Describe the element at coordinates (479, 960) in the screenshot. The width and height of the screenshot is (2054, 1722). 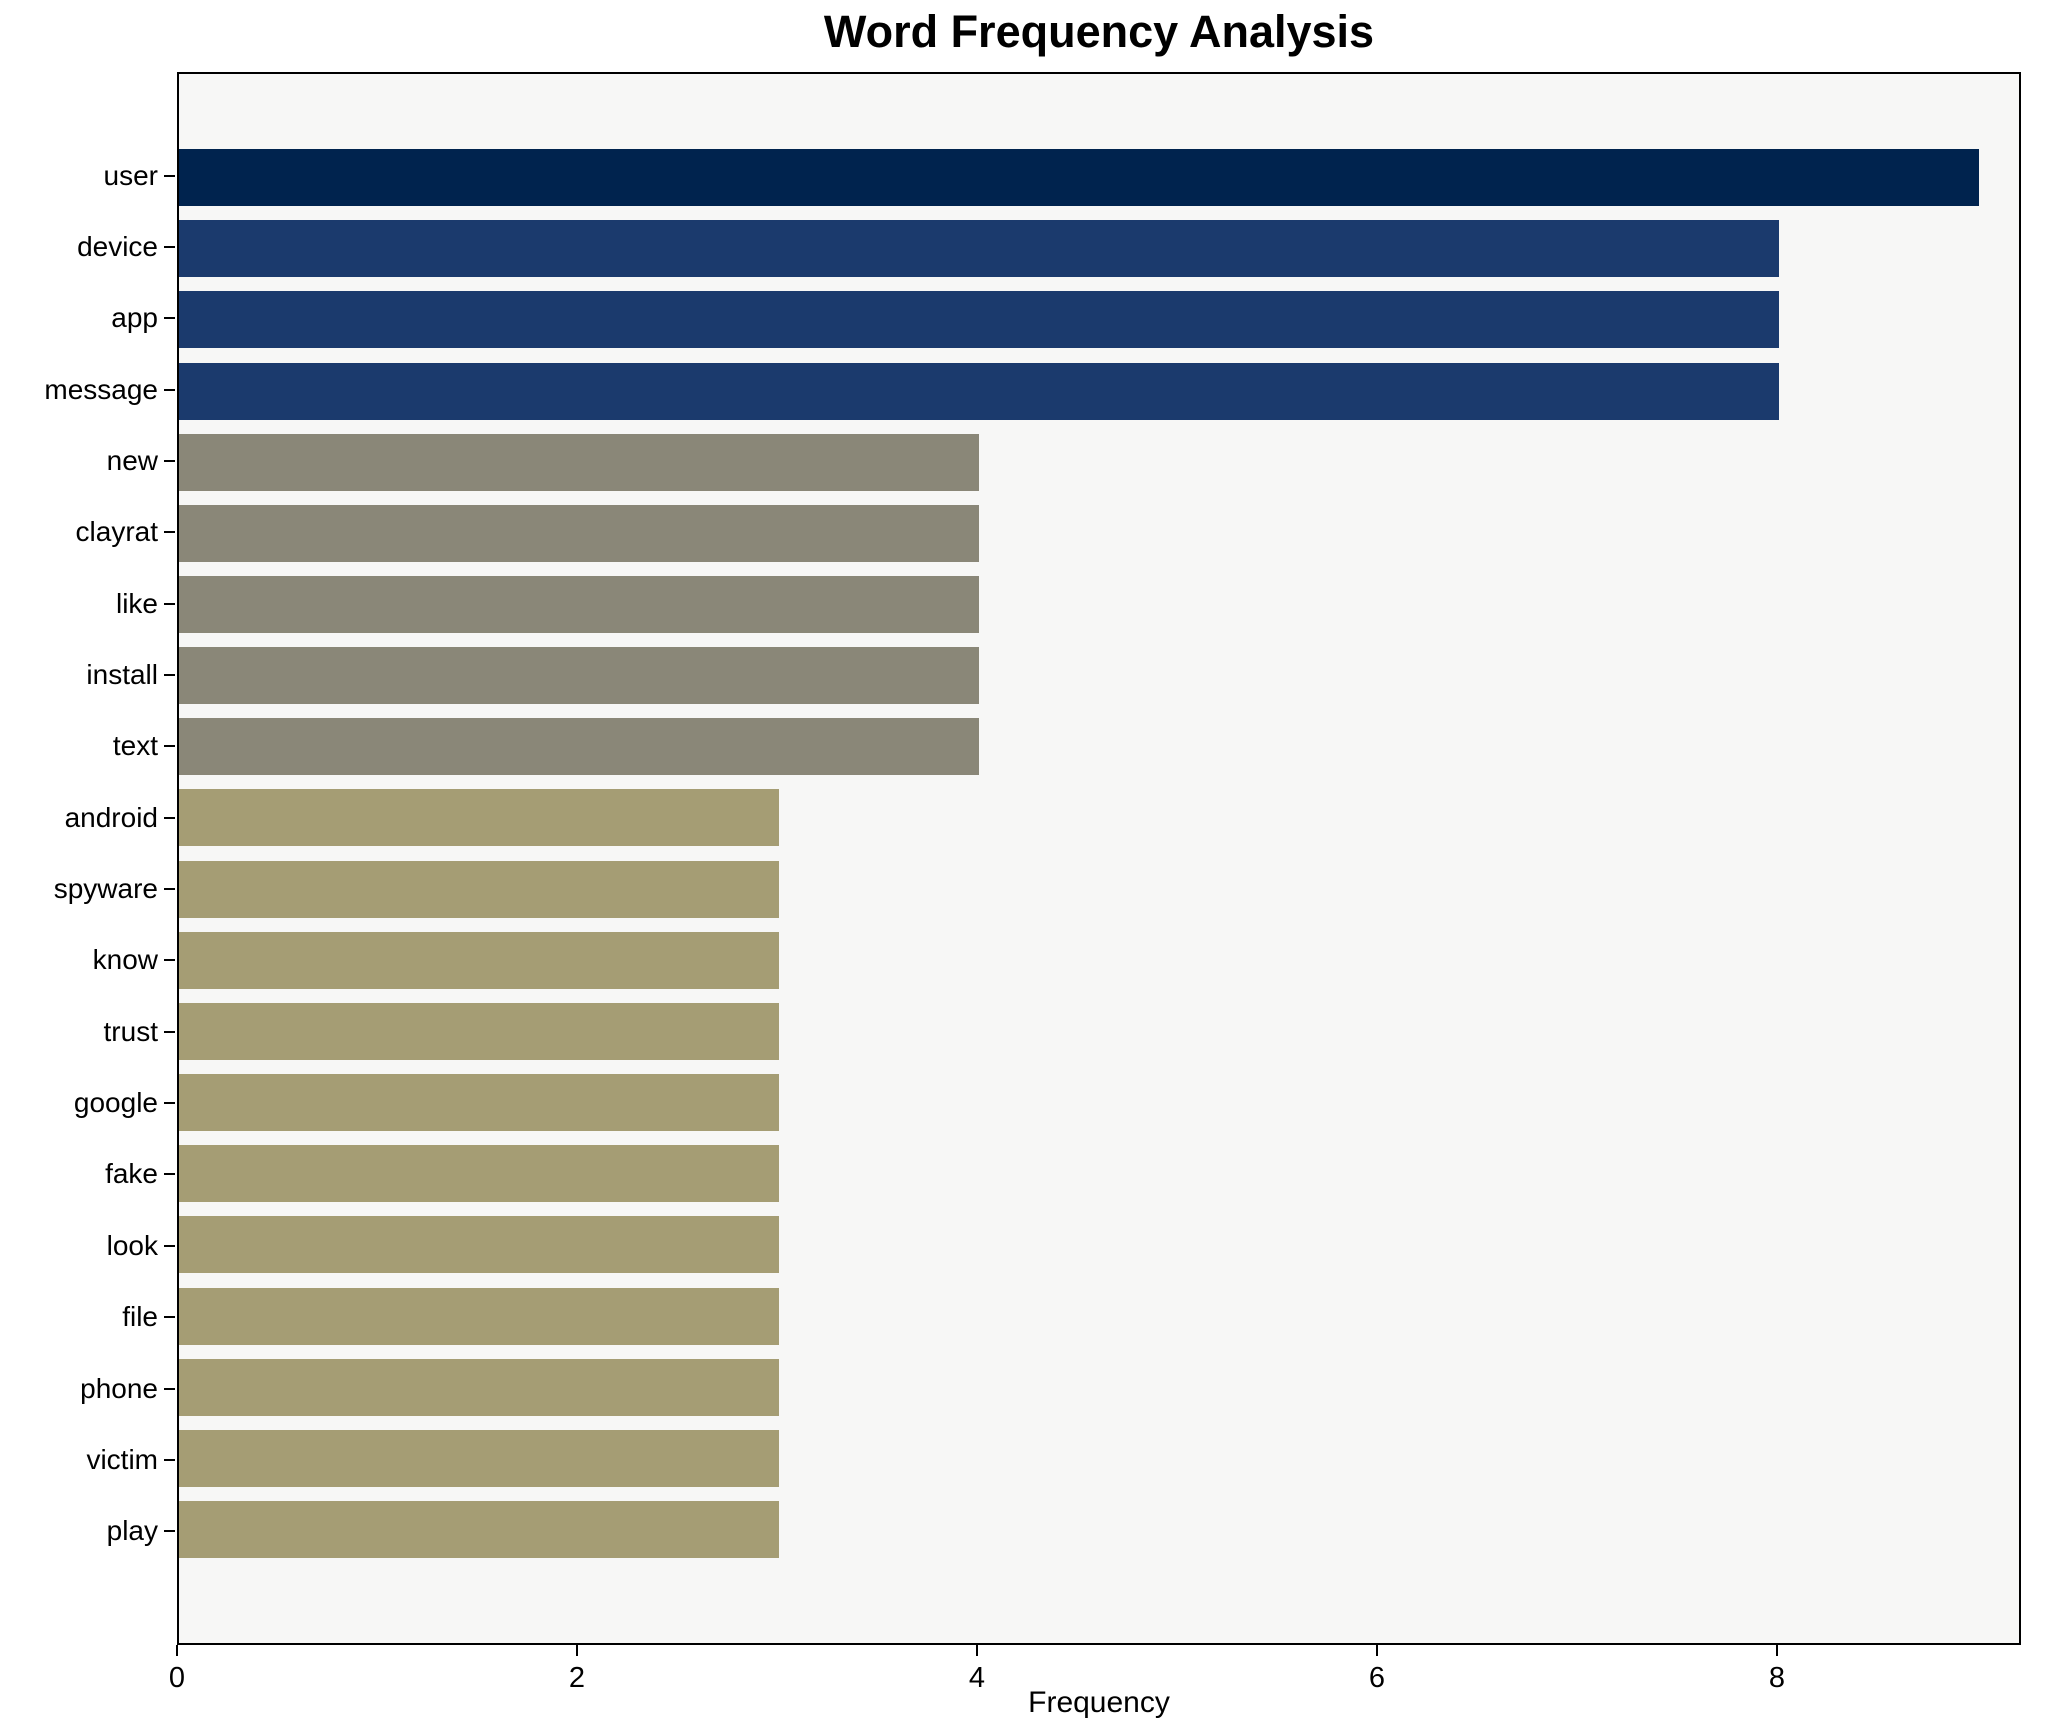
I see `bar-know` at that location.